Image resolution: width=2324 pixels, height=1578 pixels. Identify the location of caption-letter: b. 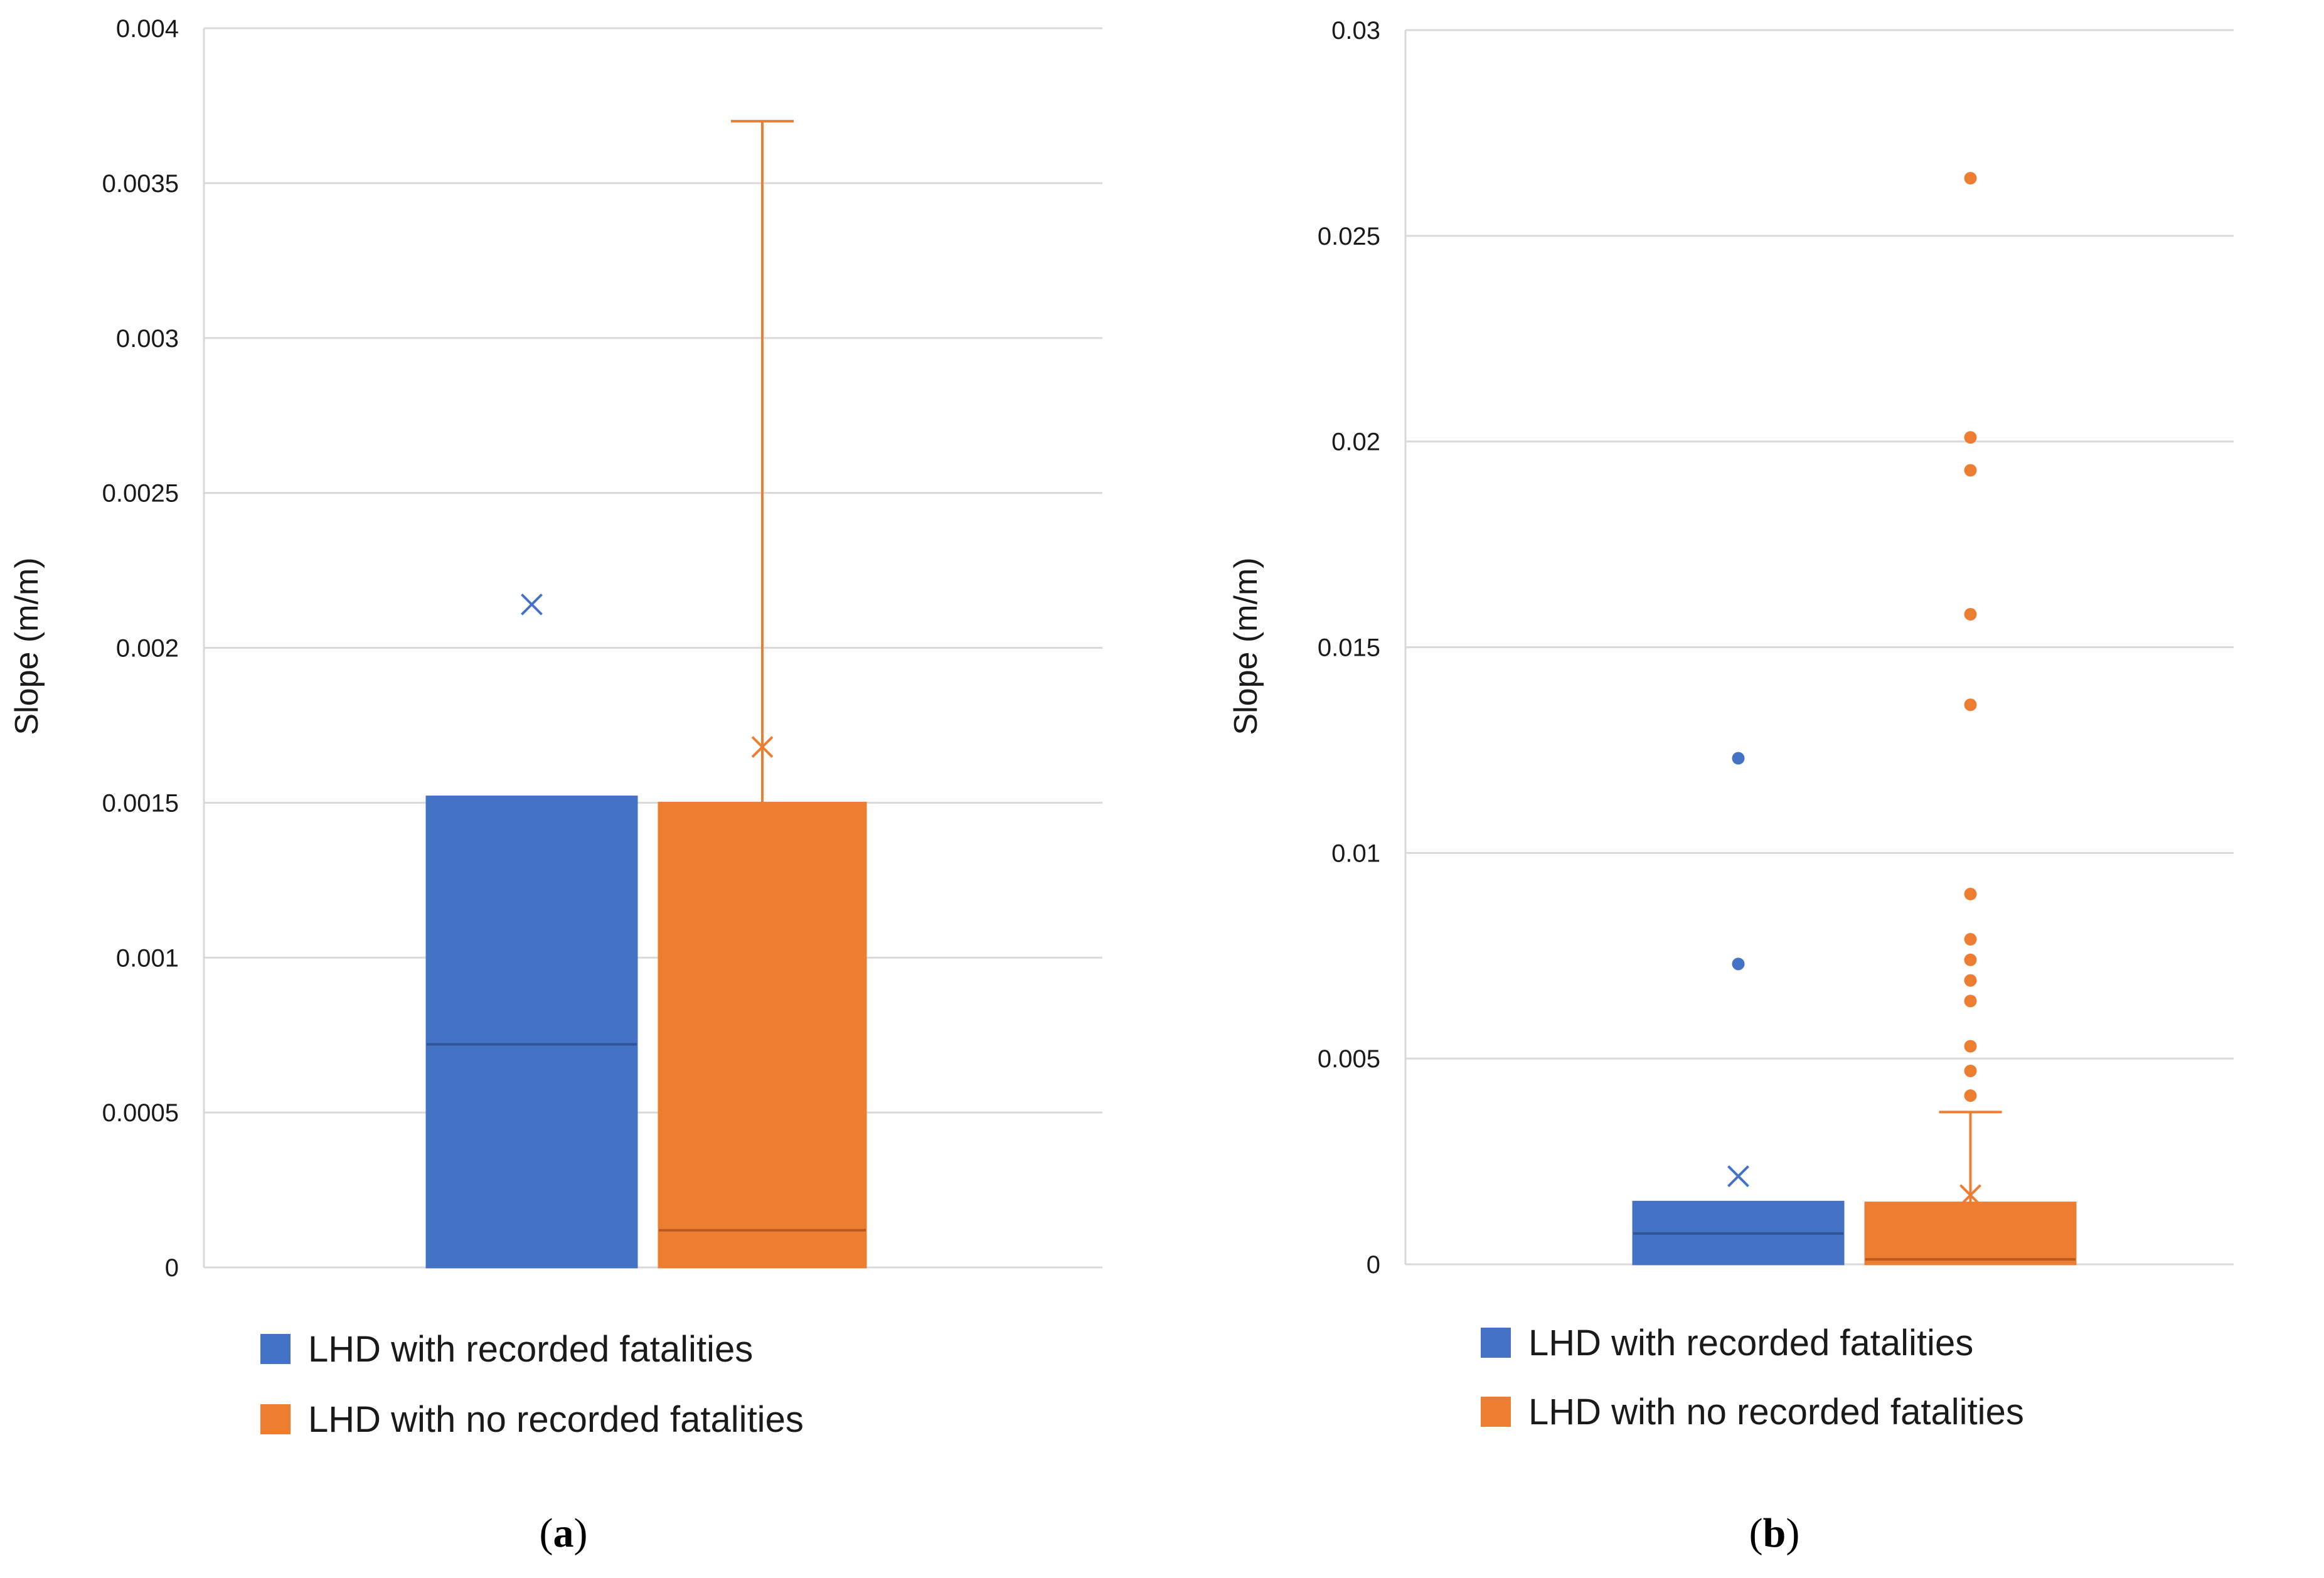
(1774, 1533).